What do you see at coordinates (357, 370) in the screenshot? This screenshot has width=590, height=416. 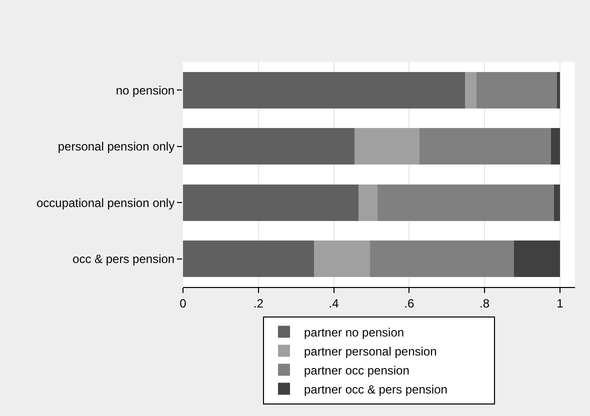 I see `legend-label: partner occ pension` at bounding box center [357, 370].